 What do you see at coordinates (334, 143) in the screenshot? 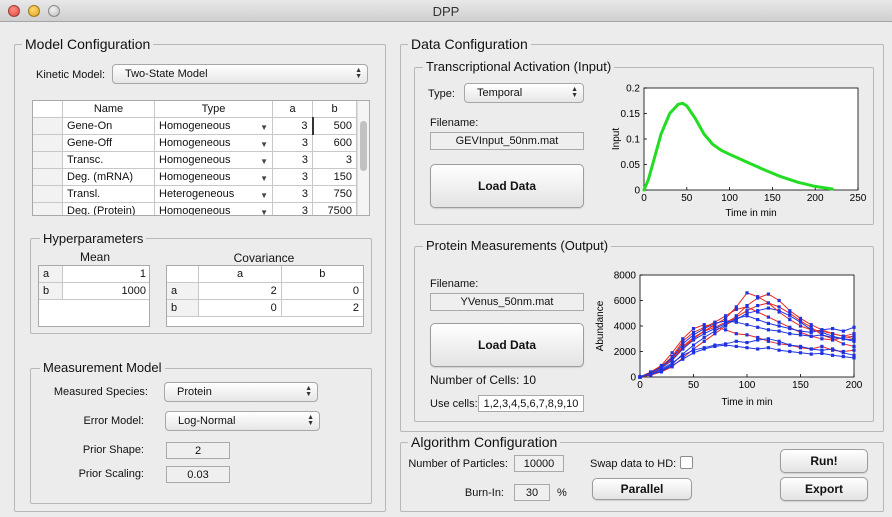
I see `cell-b: 600` at bounding box center [334, 143].